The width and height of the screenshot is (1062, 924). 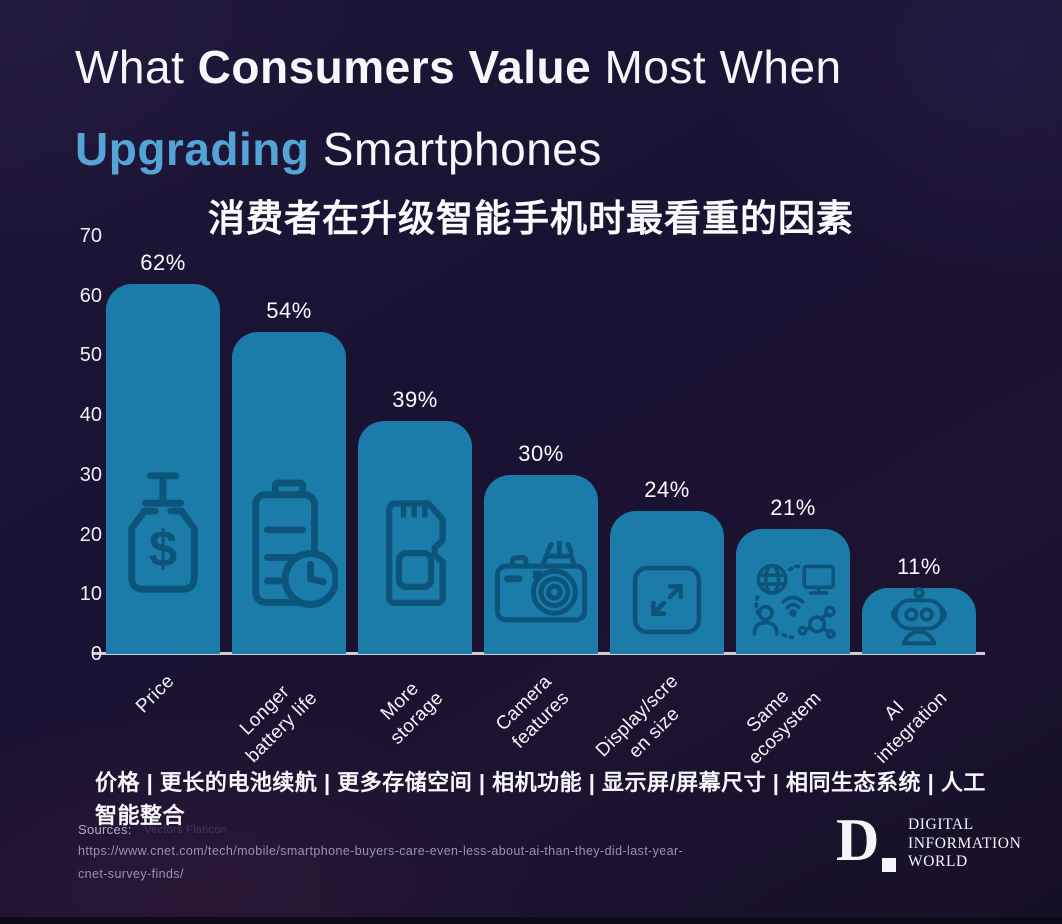 I want to click on y-axis-tick: 10, so click(x=90, y=594).